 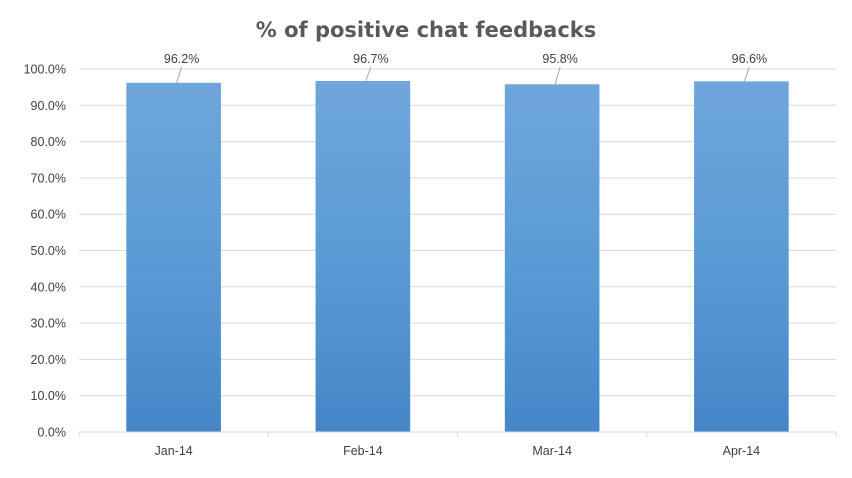 What do you see at coordinates (48, 106) in the screenshot?
I see `y-tick-label: 90.0%` at bounding box center [48, 106].